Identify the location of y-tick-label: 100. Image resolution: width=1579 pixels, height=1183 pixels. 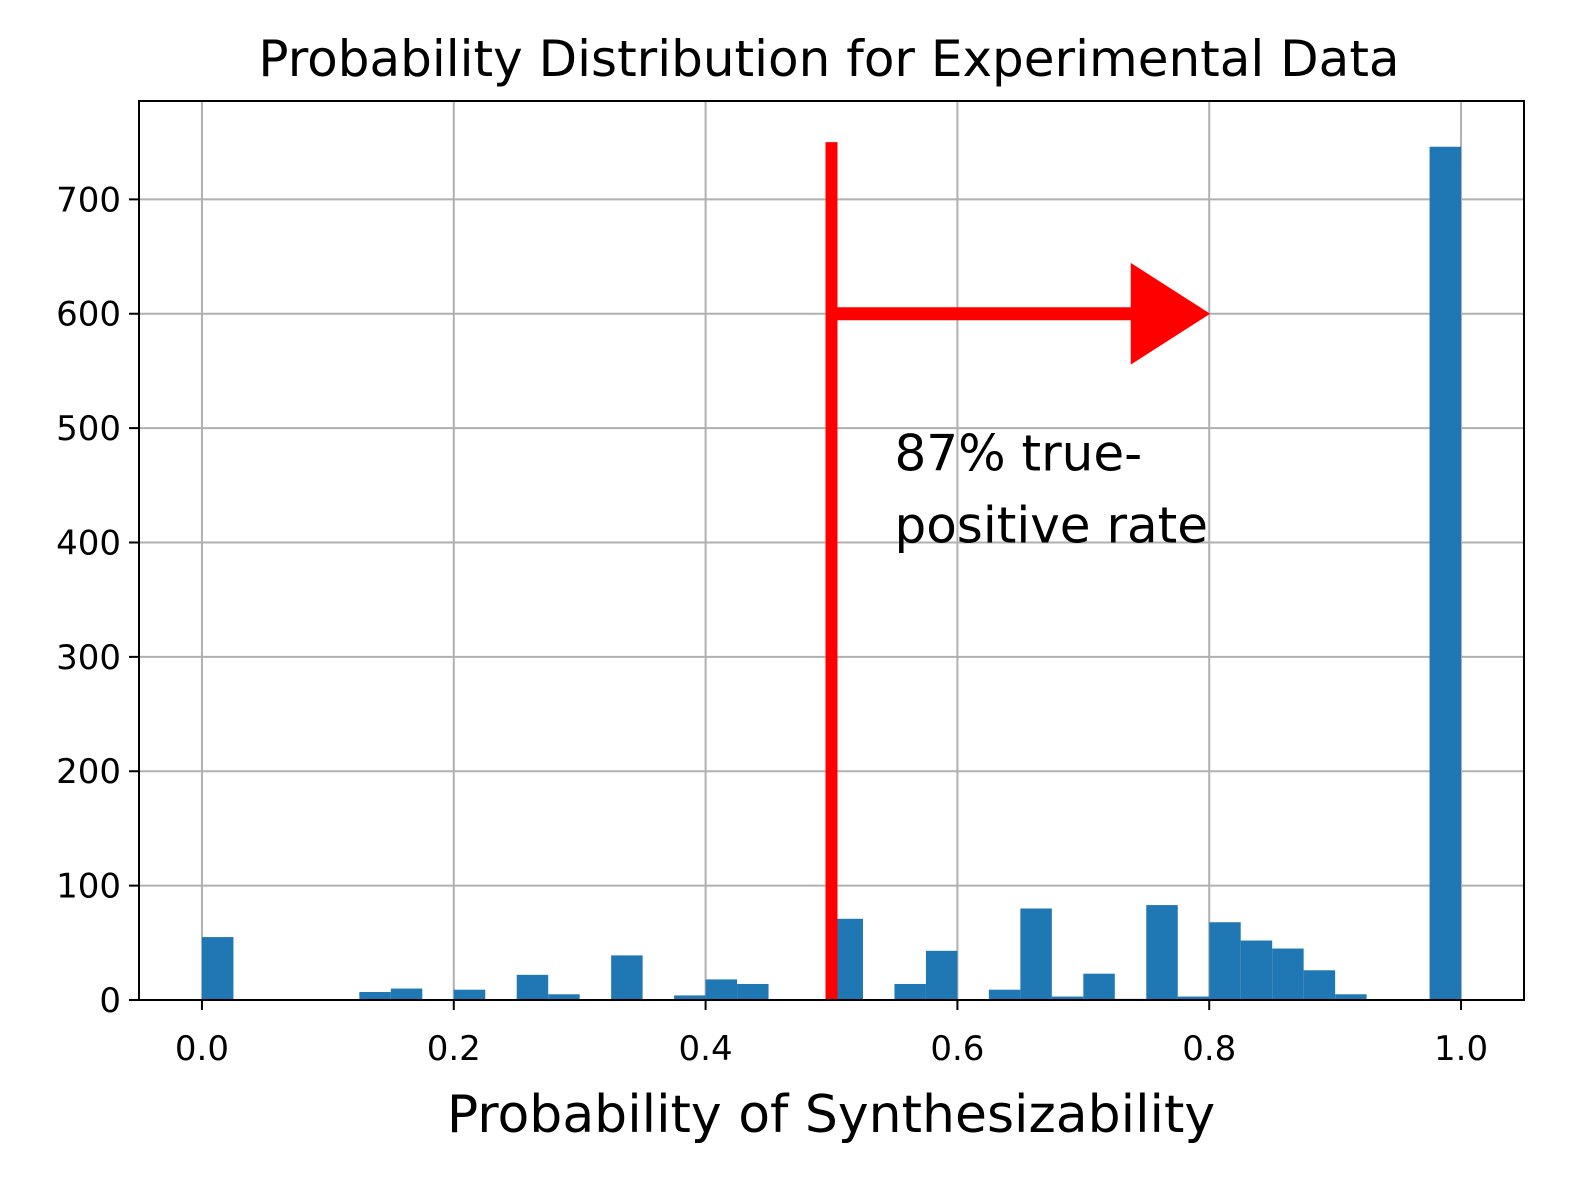
(88, 887).